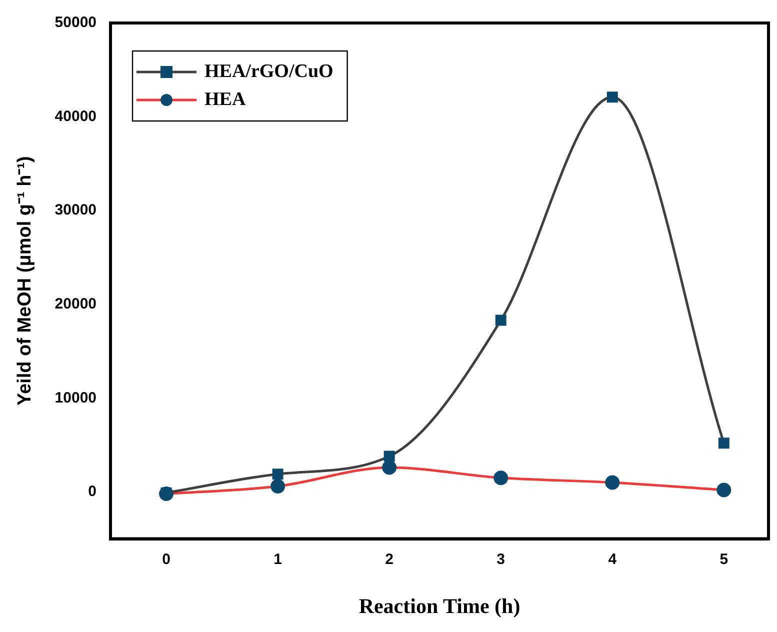 This screenshot has width=777, height=632. What do you see at coordinates (389, 559) in the screenshot?
I see `x-tick-label: 2` at bounding box center [389, 559].